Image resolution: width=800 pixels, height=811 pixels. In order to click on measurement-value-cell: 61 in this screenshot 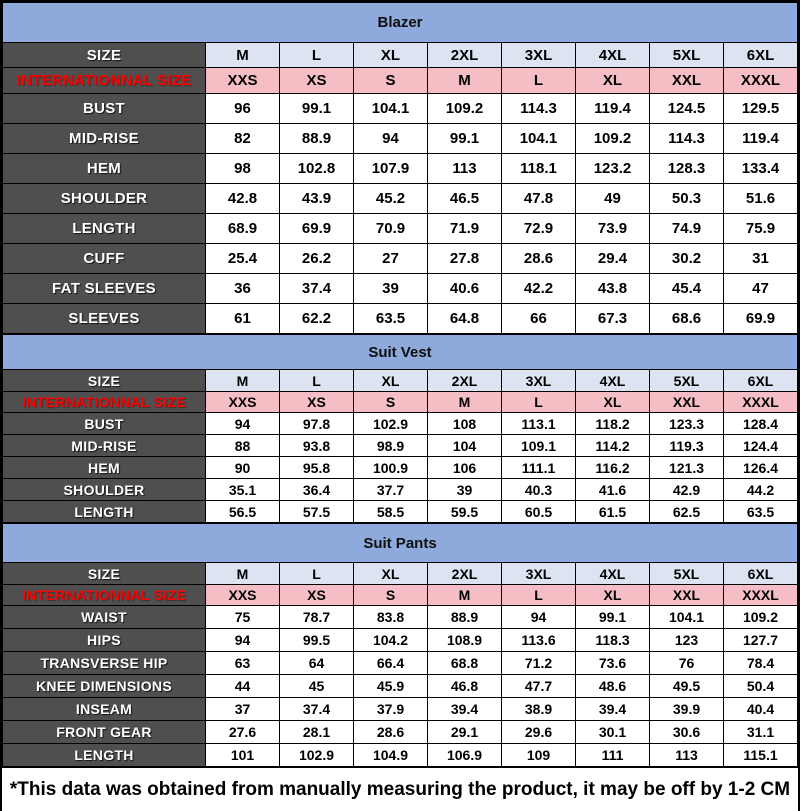, I will do `click(242, 318)`.